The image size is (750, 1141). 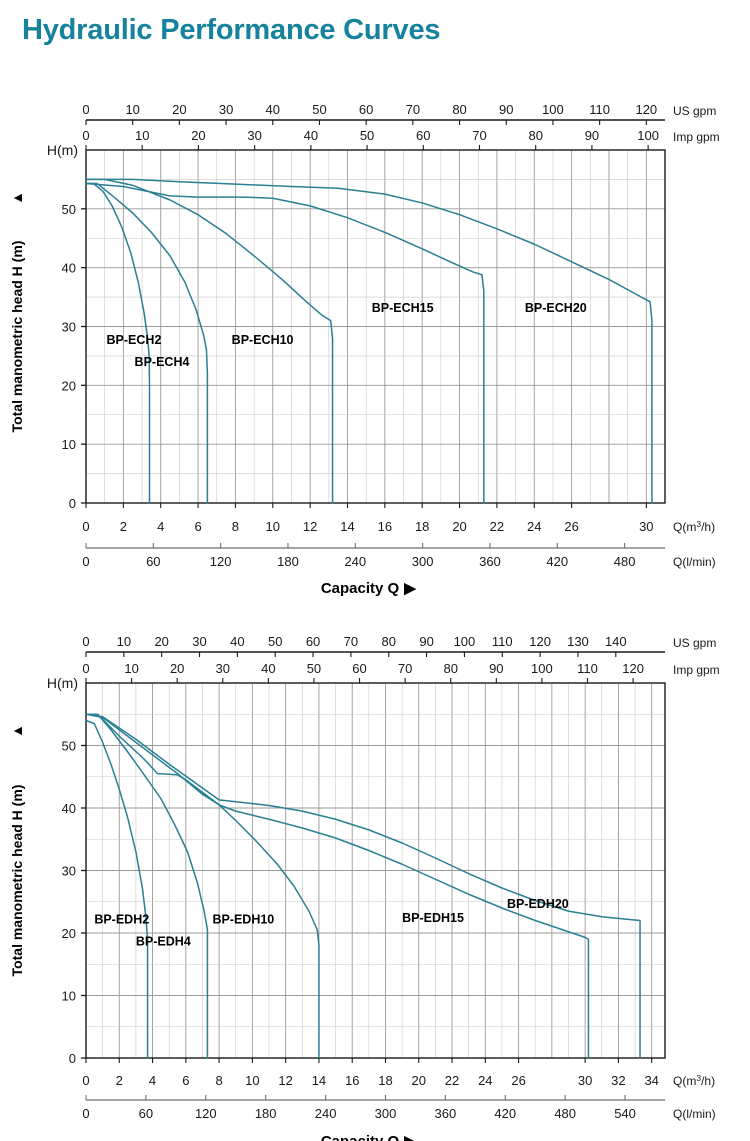 What do you see at coordinates (263, 340) in the screenshot?
I see `curve-label-bp-ech10: BP-ECH10` at bounding box center [263, 340].